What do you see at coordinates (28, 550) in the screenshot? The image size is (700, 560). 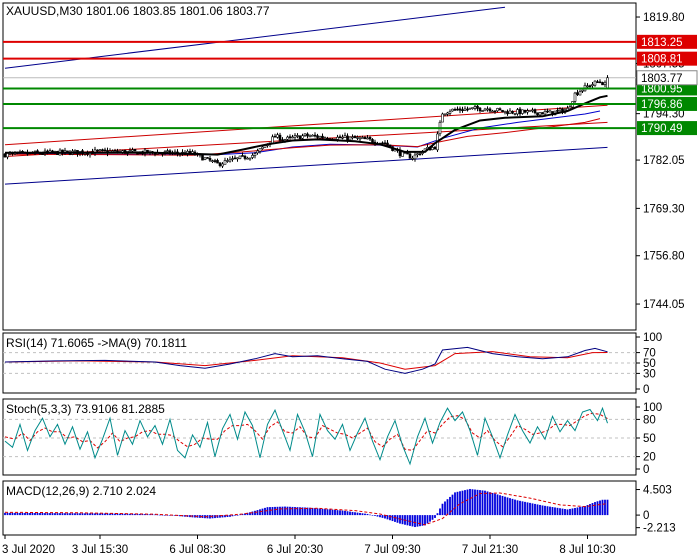 I see `time-axis-label: 3 Jul 2020` at bounding box center [28, 550].